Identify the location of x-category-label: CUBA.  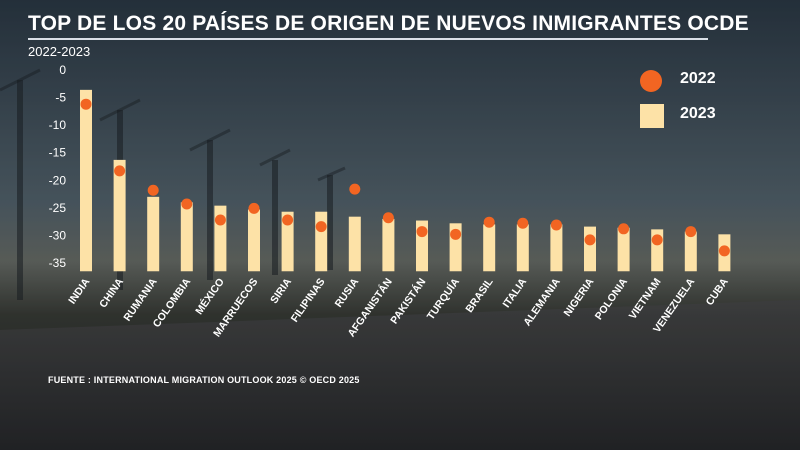
(717, 292).